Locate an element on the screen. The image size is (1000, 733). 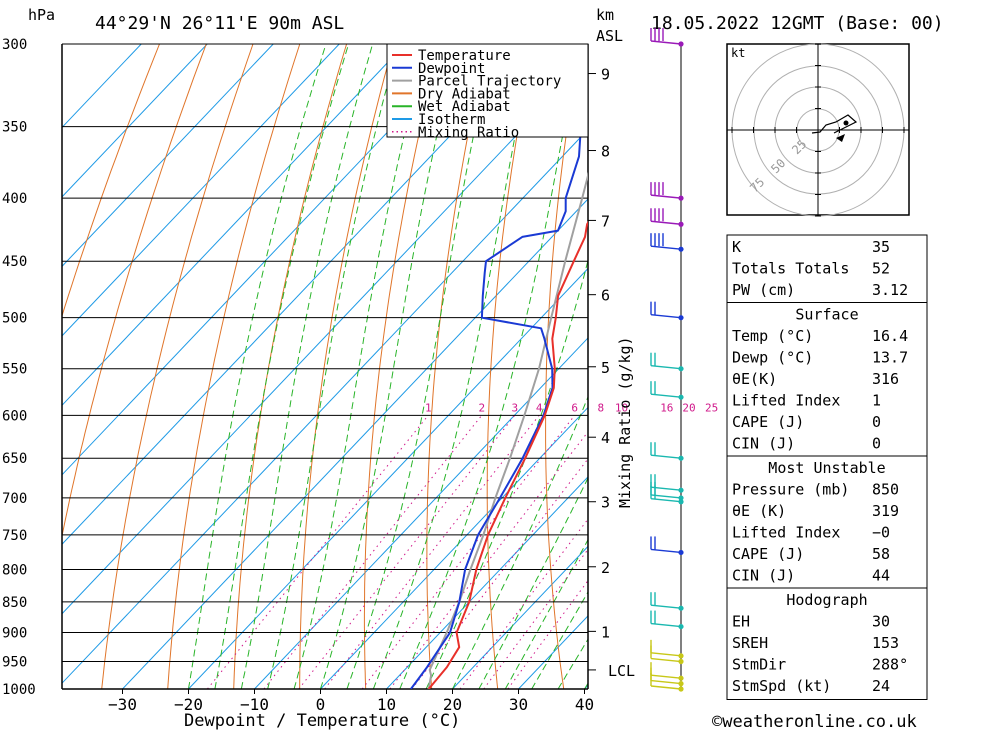
surface-table-row-value: 16.4 is located at coordinates (890, 336).